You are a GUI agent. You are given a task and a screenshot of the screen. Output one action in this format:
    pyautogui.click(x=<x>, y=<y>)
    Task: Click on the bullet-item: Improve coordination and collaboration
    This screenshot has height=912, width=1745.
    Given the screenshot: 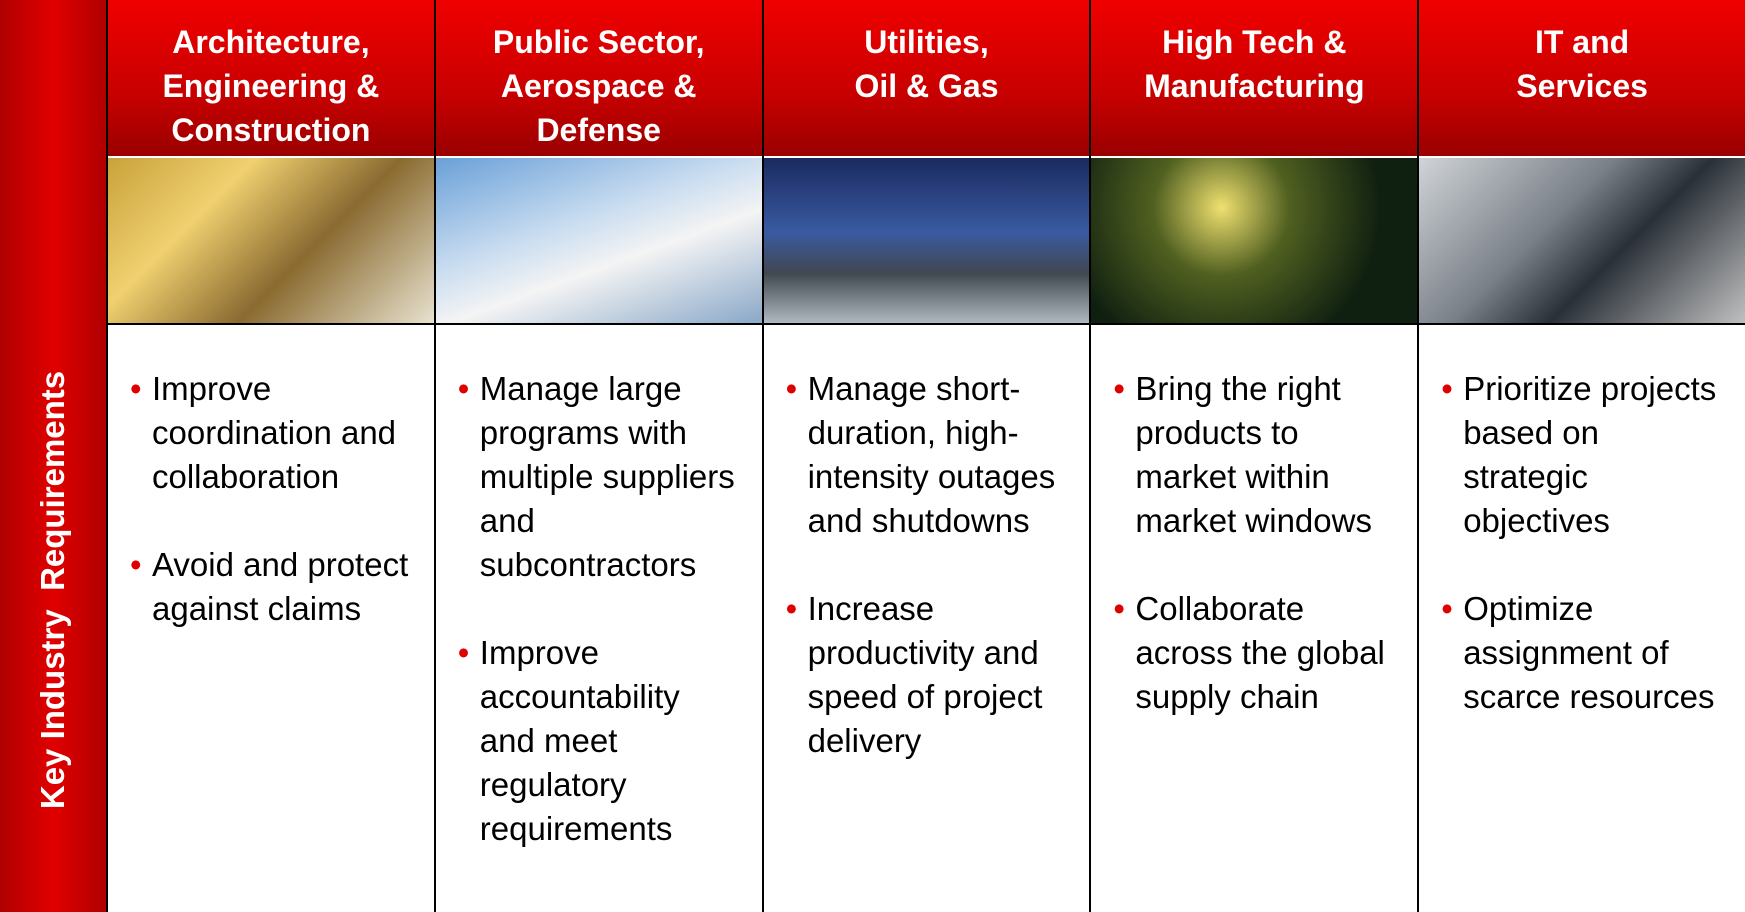 What is the action you would take?
    pyautogui.click(x=272, y=433)
    